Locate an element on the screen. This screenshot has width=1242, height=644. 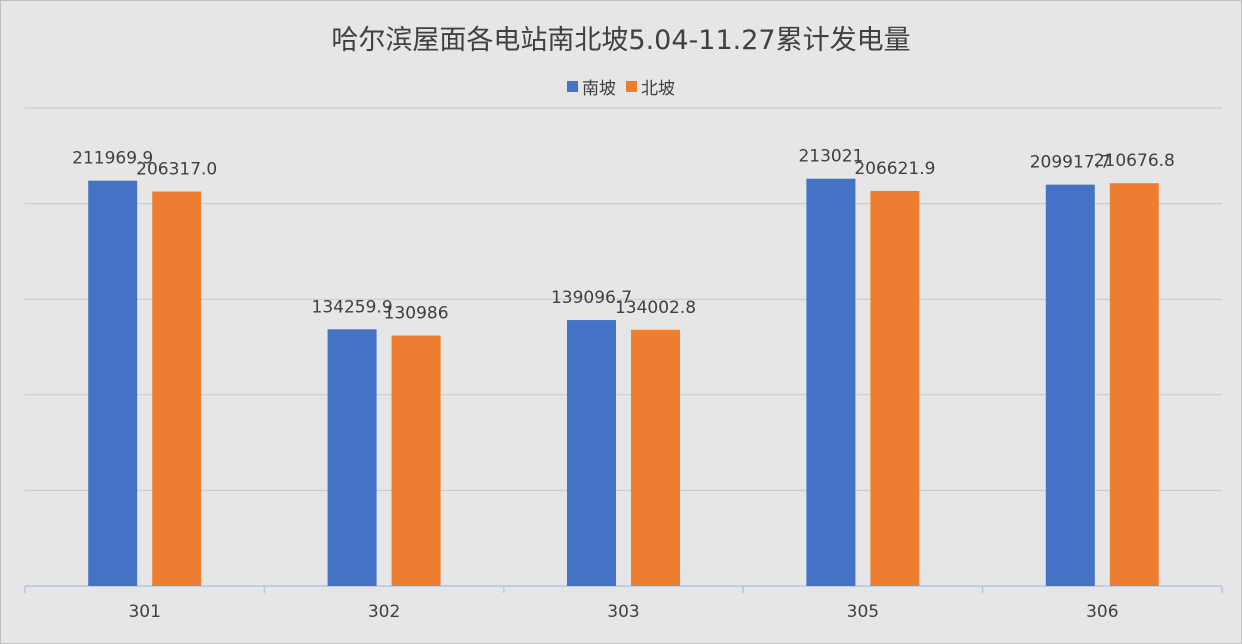
x-tick-label: 303 is located at coordinates (623, 612).